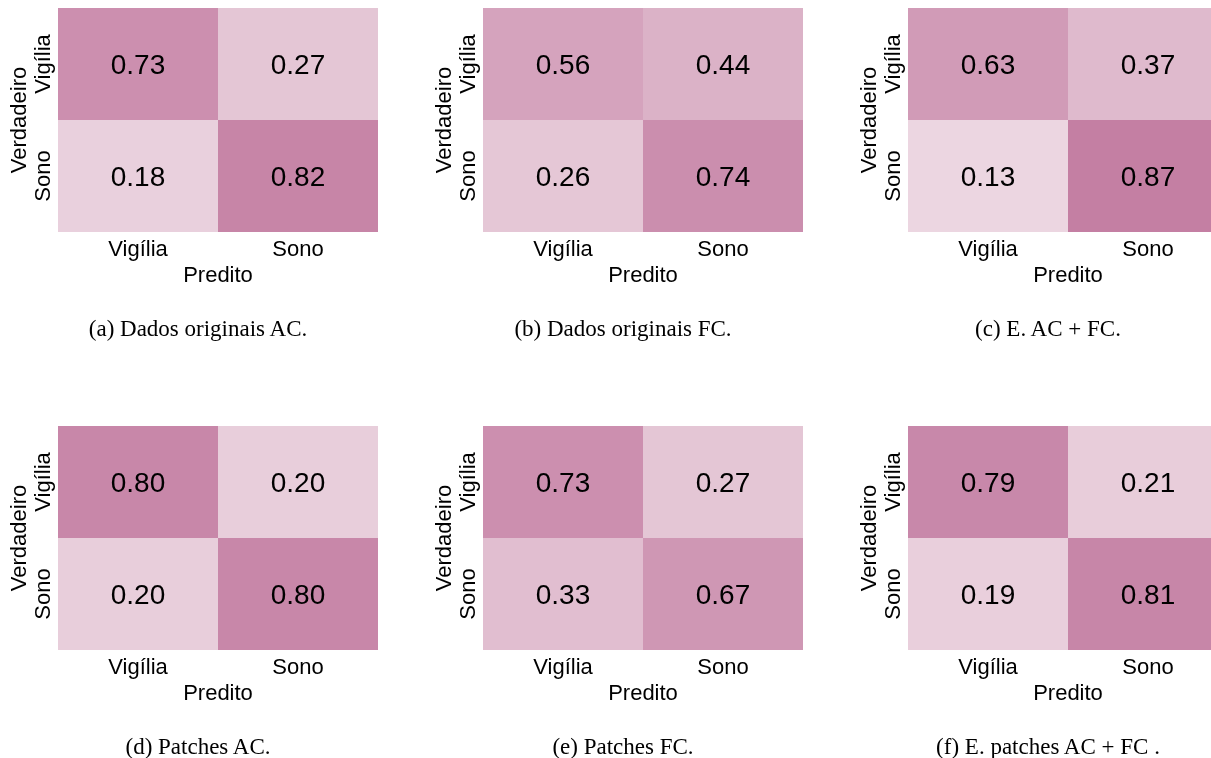  Describe the element at coordinates (1148, 64) in the screenshot. I see `data-label: 0.37` at that location.